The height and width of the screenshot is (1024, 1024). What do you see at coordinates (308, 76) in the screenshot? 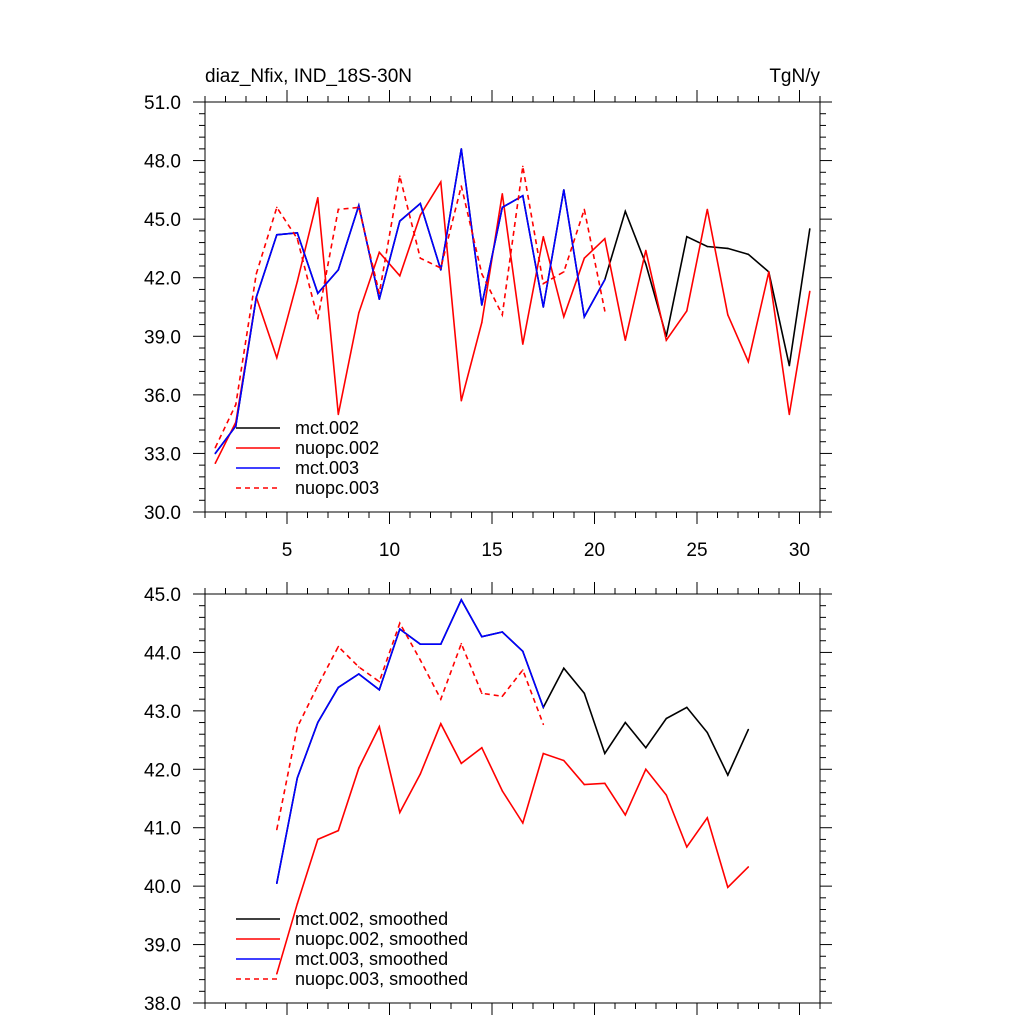
I see `chart-title: diaz_Nfix, IND_18S-30N` at bounding box center [308, 76].